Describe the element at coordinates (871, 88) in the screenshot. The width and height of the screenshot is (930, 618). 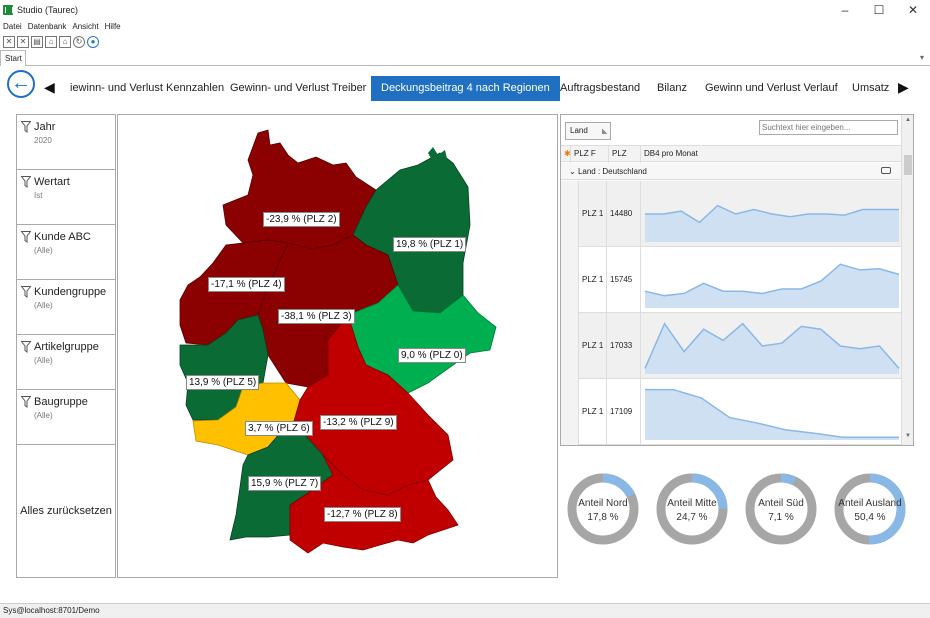
I see `tab-umsatz: Umsatz` at that location.